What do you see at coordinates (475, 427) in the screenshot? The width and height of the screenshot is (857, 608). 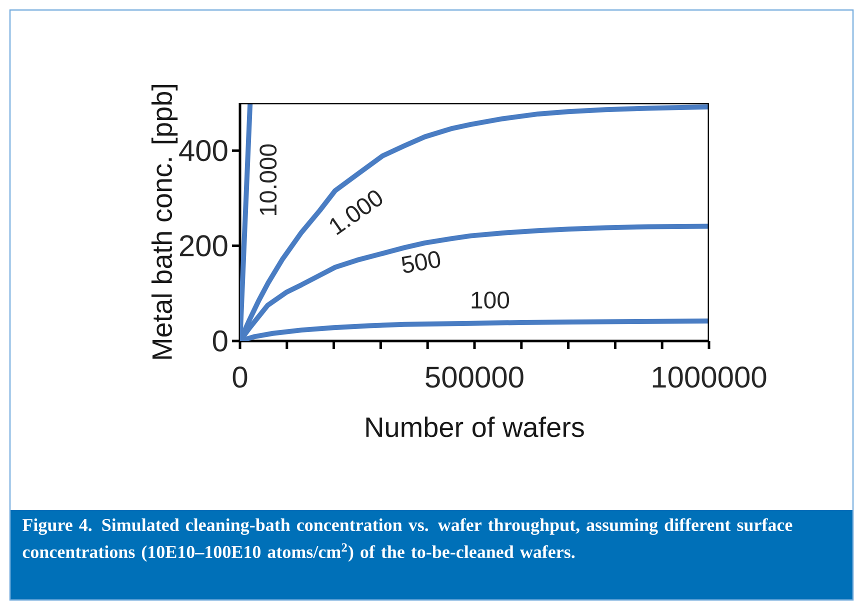 I see `x-axis-title: Number of wafers` at bounding box center [475, 427].